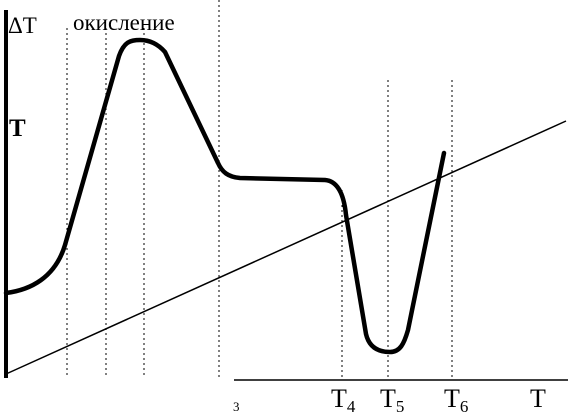 The image size is (569, 420). I want to click on t6-label: T6, so click(456, 399).